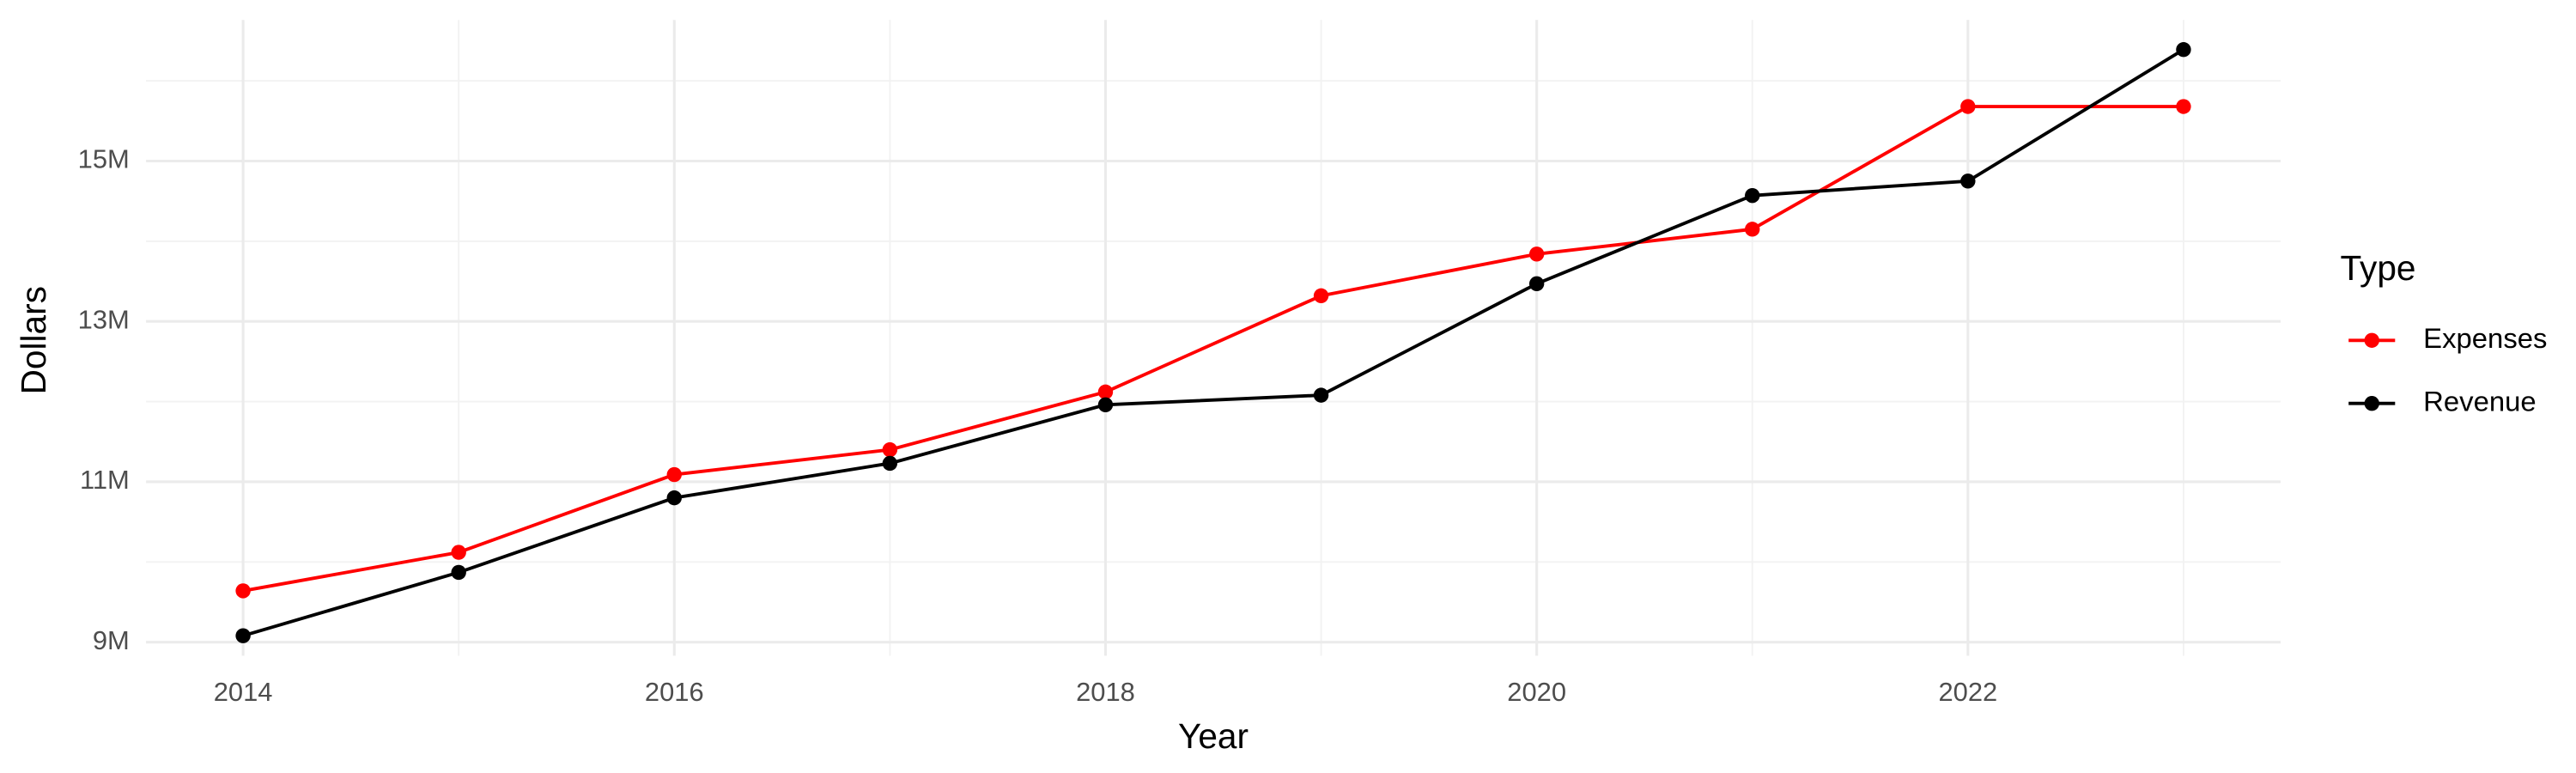 Image resolution: width=2576 pixels, height=773 pixels. What do you see at coordinates (2480, 401) in the screenshot?
I see `legend-label: Revenue` at bounding box center [2480, 401].